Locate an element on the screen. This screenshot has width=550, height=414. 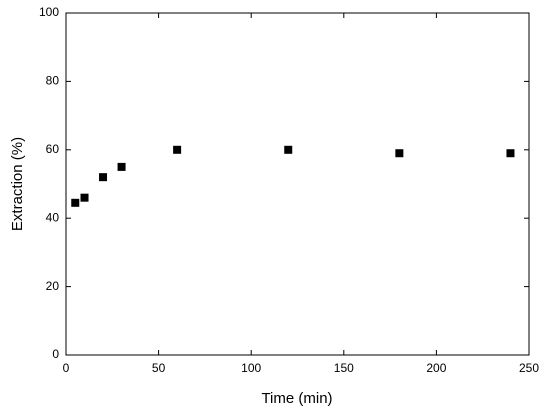
x-tick-label: 50 is located at coordinates (159, 368).